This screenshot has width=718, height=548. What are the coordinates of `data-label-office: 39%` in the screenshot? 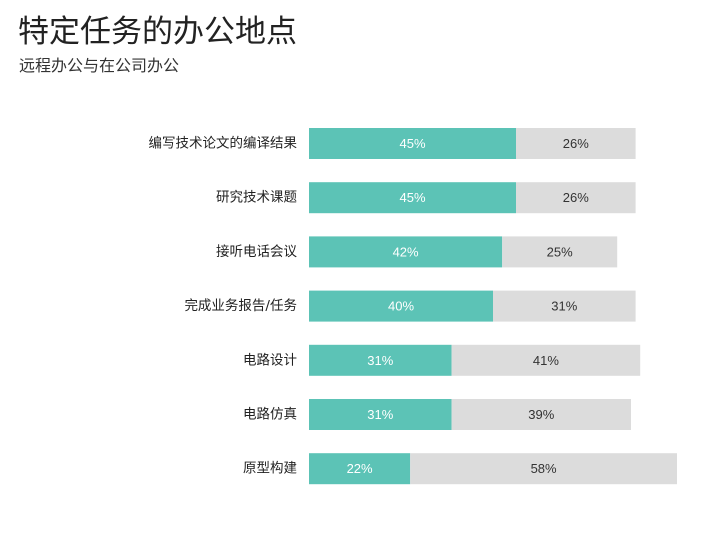 It's located at (541, 414).